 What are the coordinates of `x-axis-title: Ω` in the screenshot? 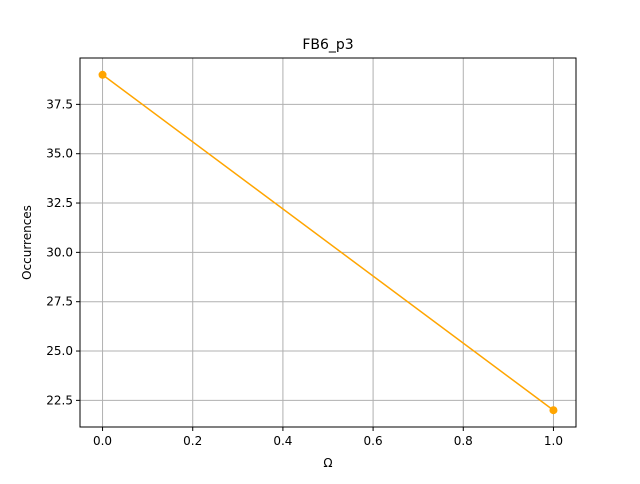 It's located at (327, 463).